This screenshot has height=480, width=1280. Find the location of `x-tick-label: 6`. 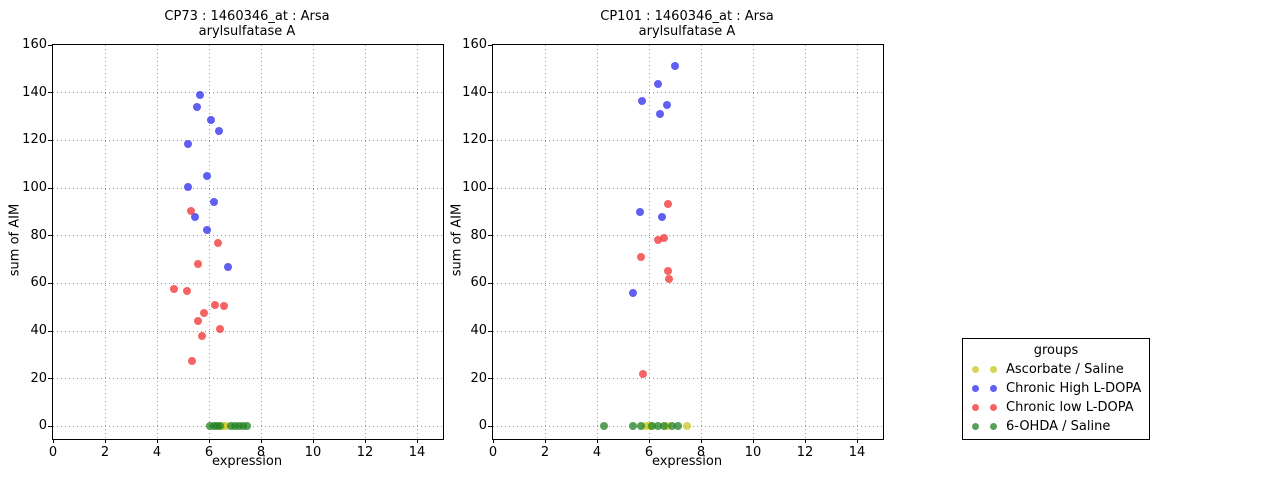

x-tick-label: 6 is located at coordinates (209, 452).